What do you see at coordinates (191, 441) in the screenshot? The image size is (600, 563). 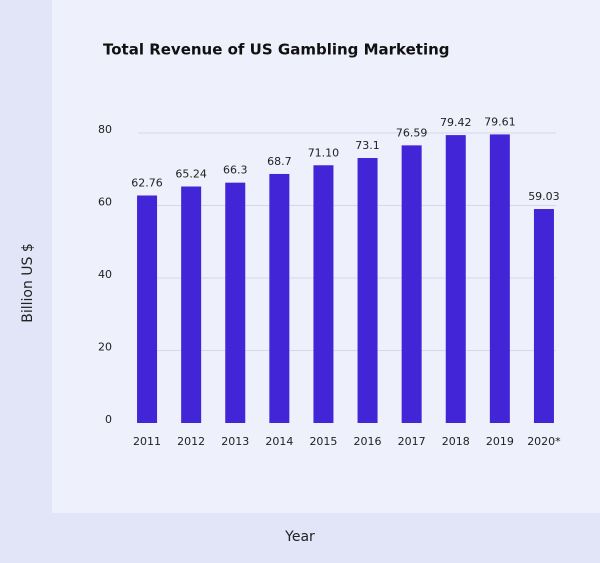 I see `x-tick-label: 2012` at bounding box center [191, 441].